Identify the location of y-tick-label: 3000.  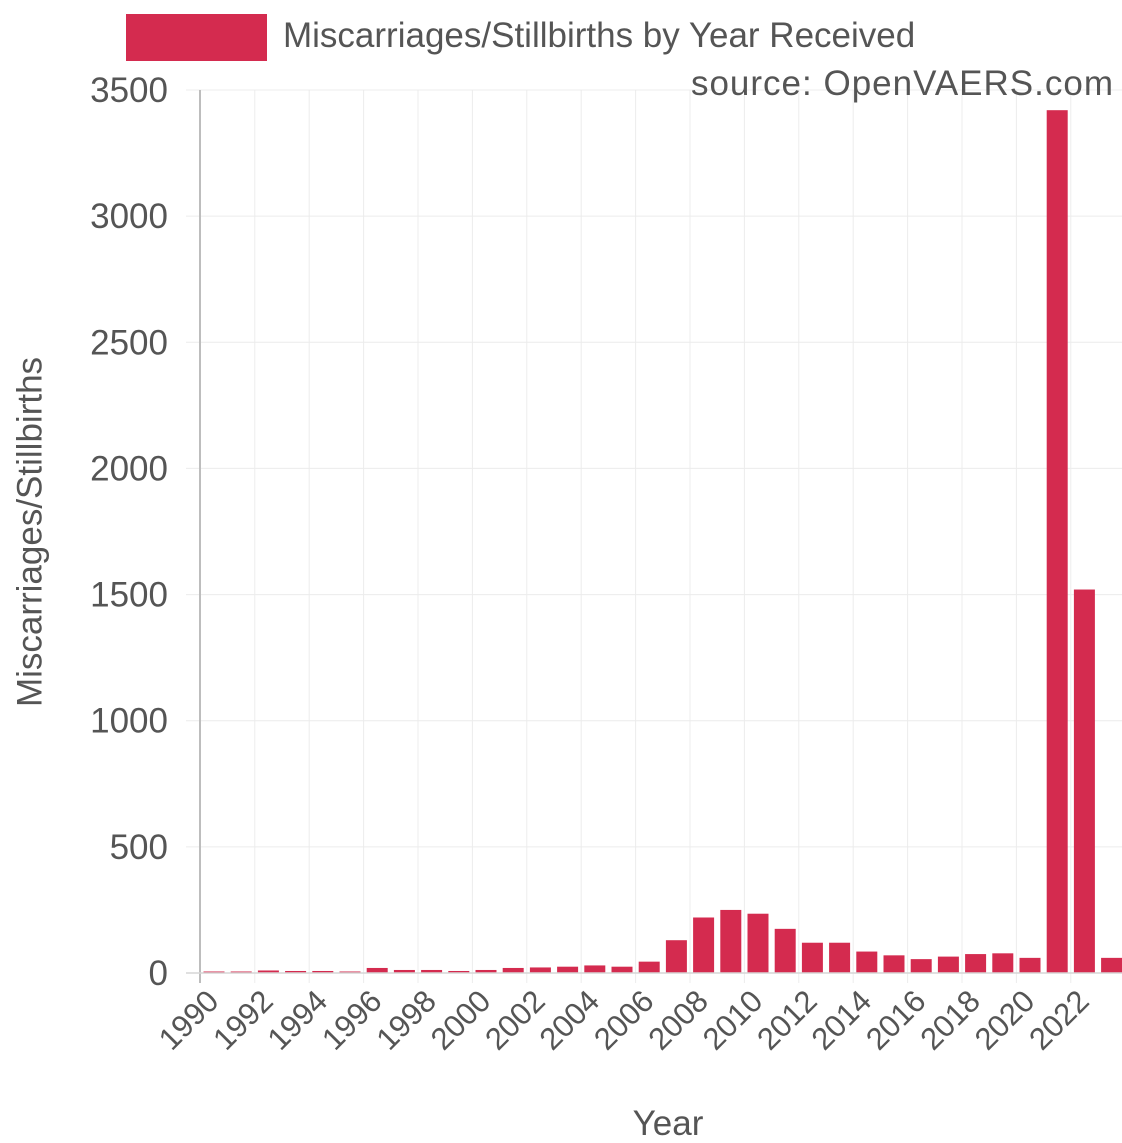
(129, 216).